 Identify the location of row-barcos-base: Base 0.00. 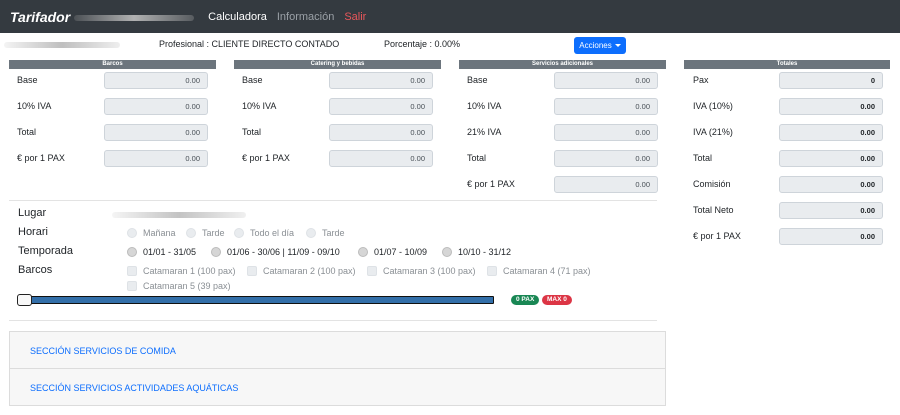
(112, 81).